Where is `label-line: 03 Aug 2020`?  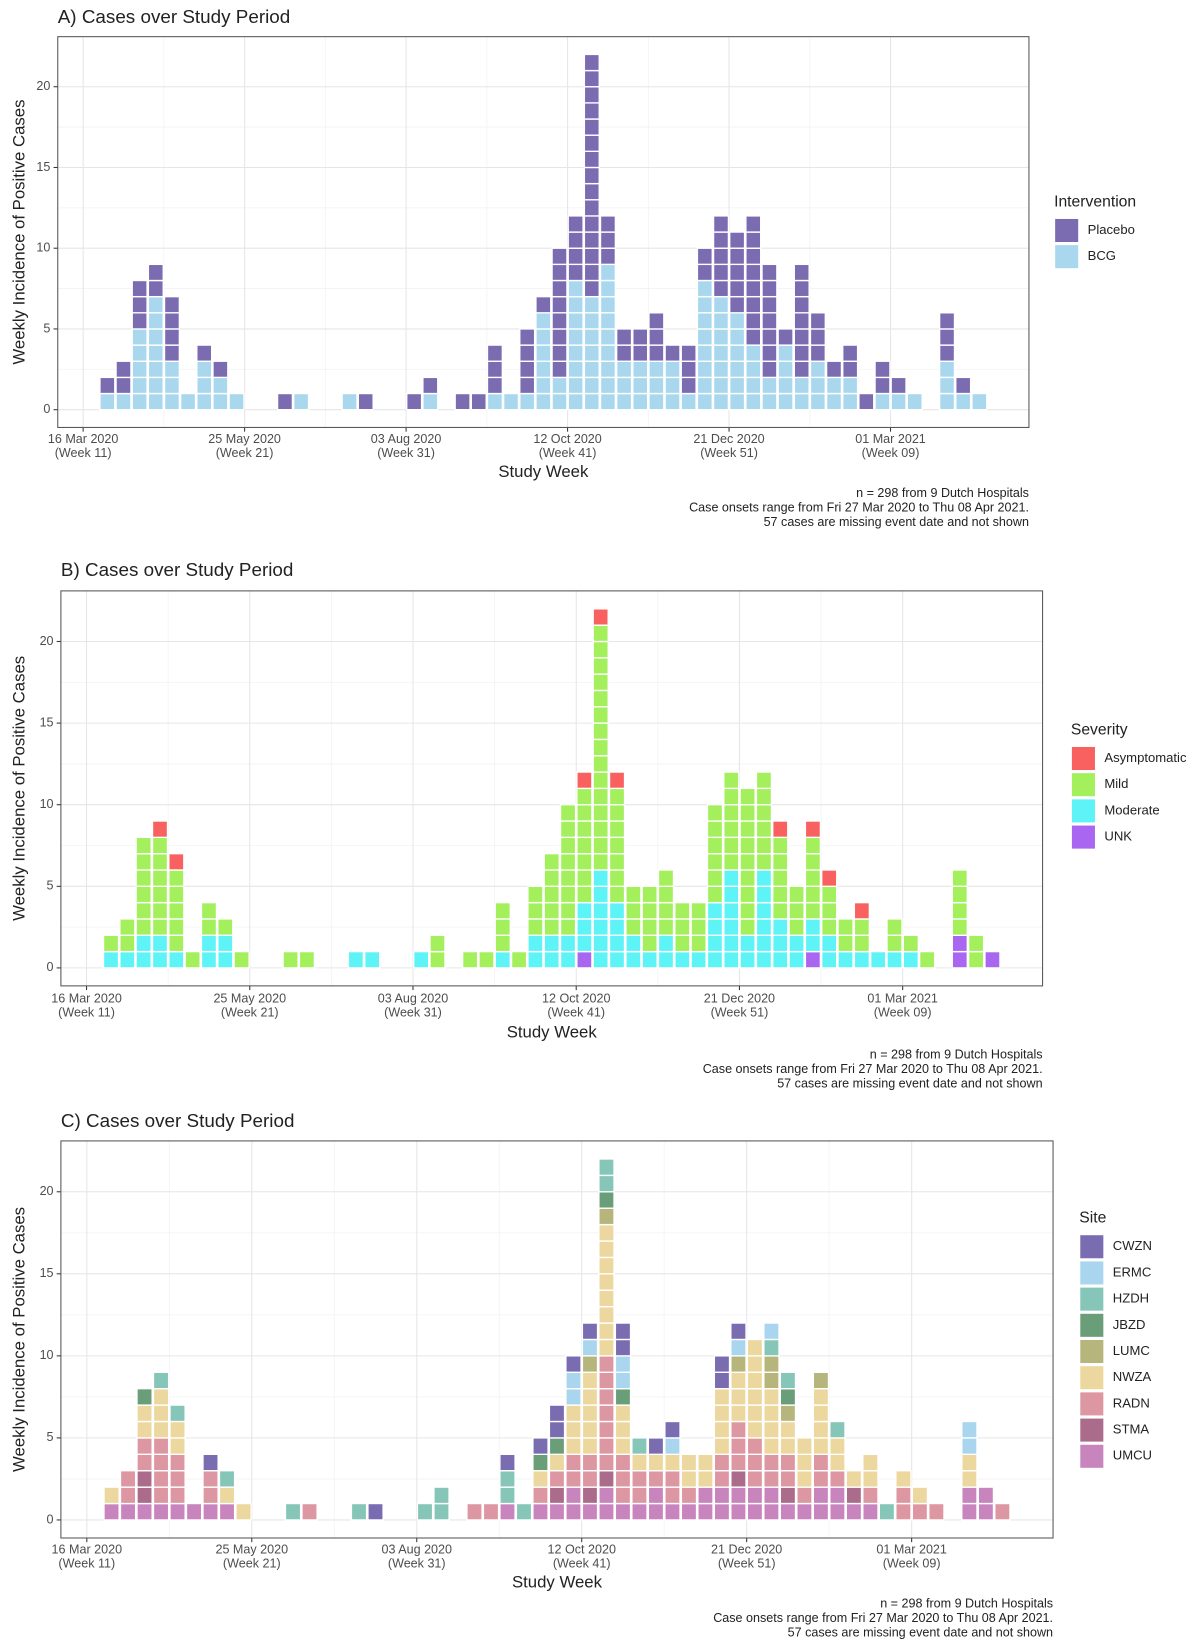
label-line: 03 Aug 2020 is located at coordinates (406, 439).